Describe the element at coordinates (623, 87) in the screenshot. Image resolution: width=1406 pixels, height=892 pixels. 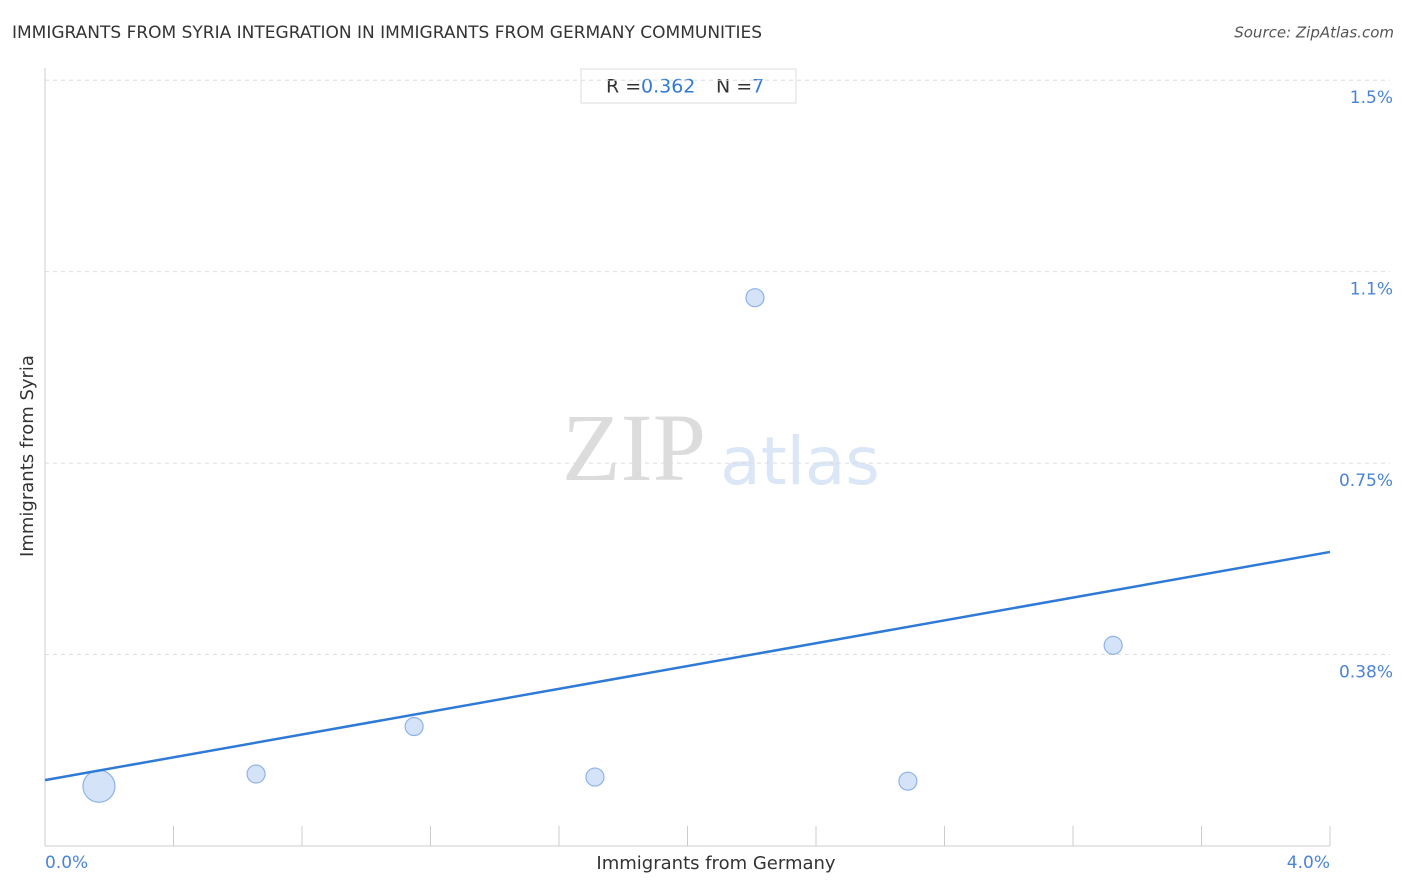
I see `stats-label: R =` at that location.